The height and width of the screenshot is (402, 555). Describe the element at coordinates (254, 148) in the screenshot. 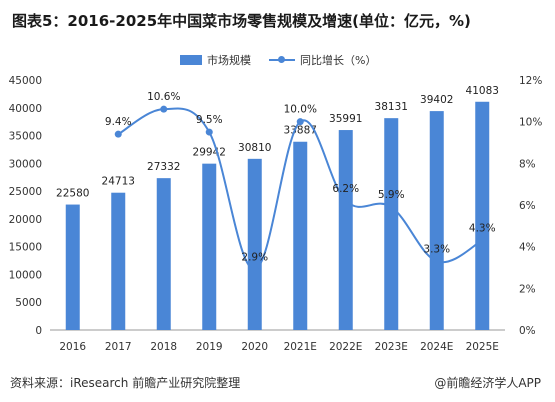

I see `bar-value-label: 30810` at that location.